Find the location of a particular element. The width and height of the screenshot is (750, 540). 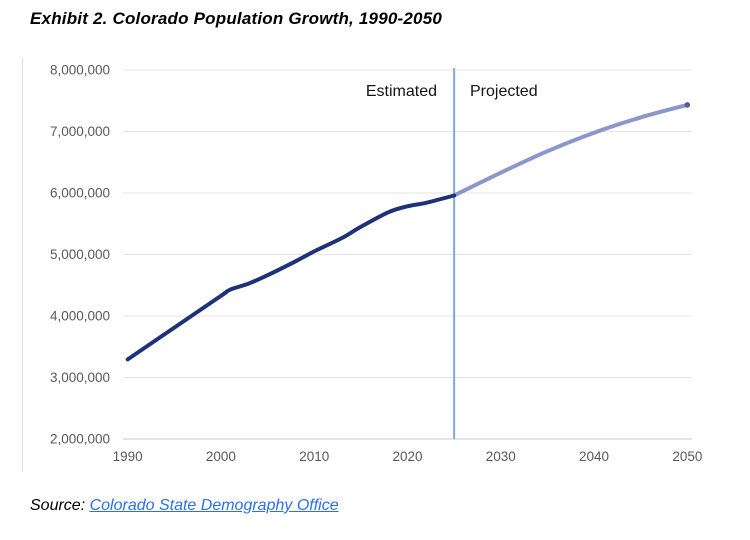

source-prefix: Source: is located at coordinates (60, 505).